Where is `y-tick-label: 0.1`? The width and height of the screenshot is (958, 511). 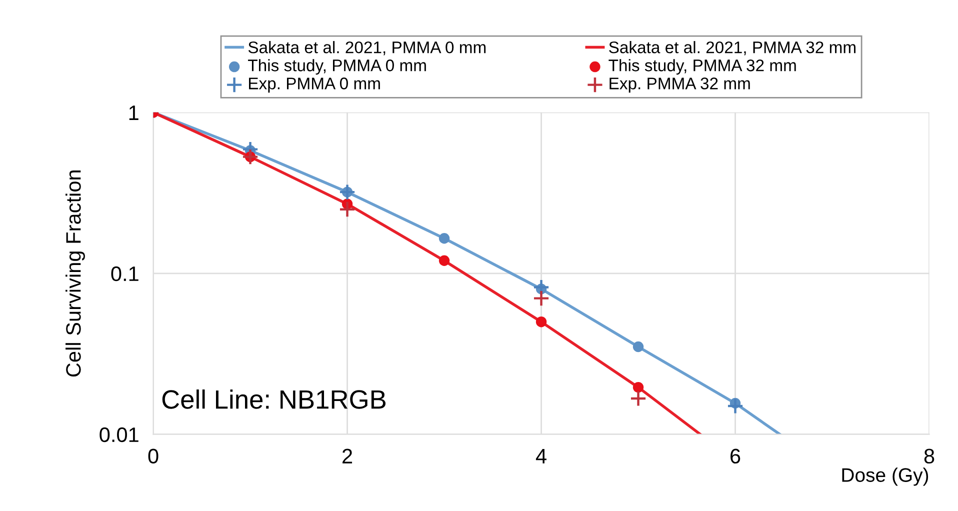 y-tick-label: 0.1 is located at coordinates (124, 274).